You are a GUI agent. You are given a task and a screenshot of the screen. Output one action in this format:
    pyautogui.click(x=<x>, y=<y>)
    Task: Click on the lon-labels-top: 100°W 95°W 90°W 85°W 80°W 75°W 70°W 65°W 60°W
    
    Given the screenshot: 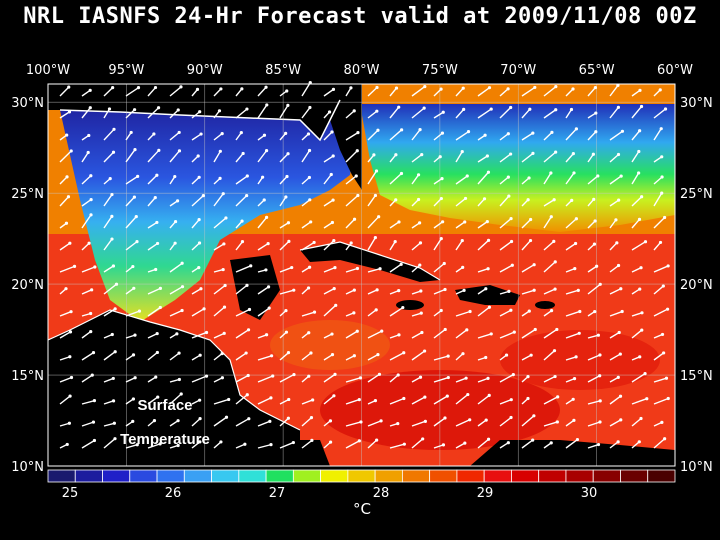 What is the action you would take?
    pyautogui.click(x=359, y=70)
    